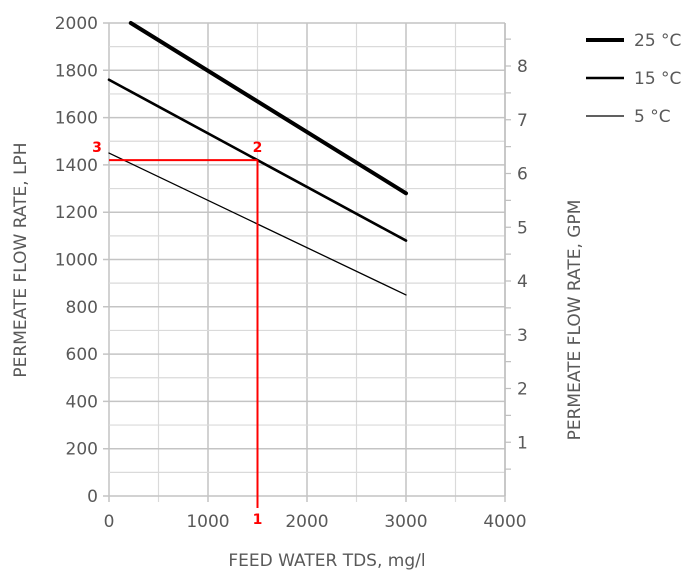  I want to click on y-tick-label: 0, so click(92, 497).